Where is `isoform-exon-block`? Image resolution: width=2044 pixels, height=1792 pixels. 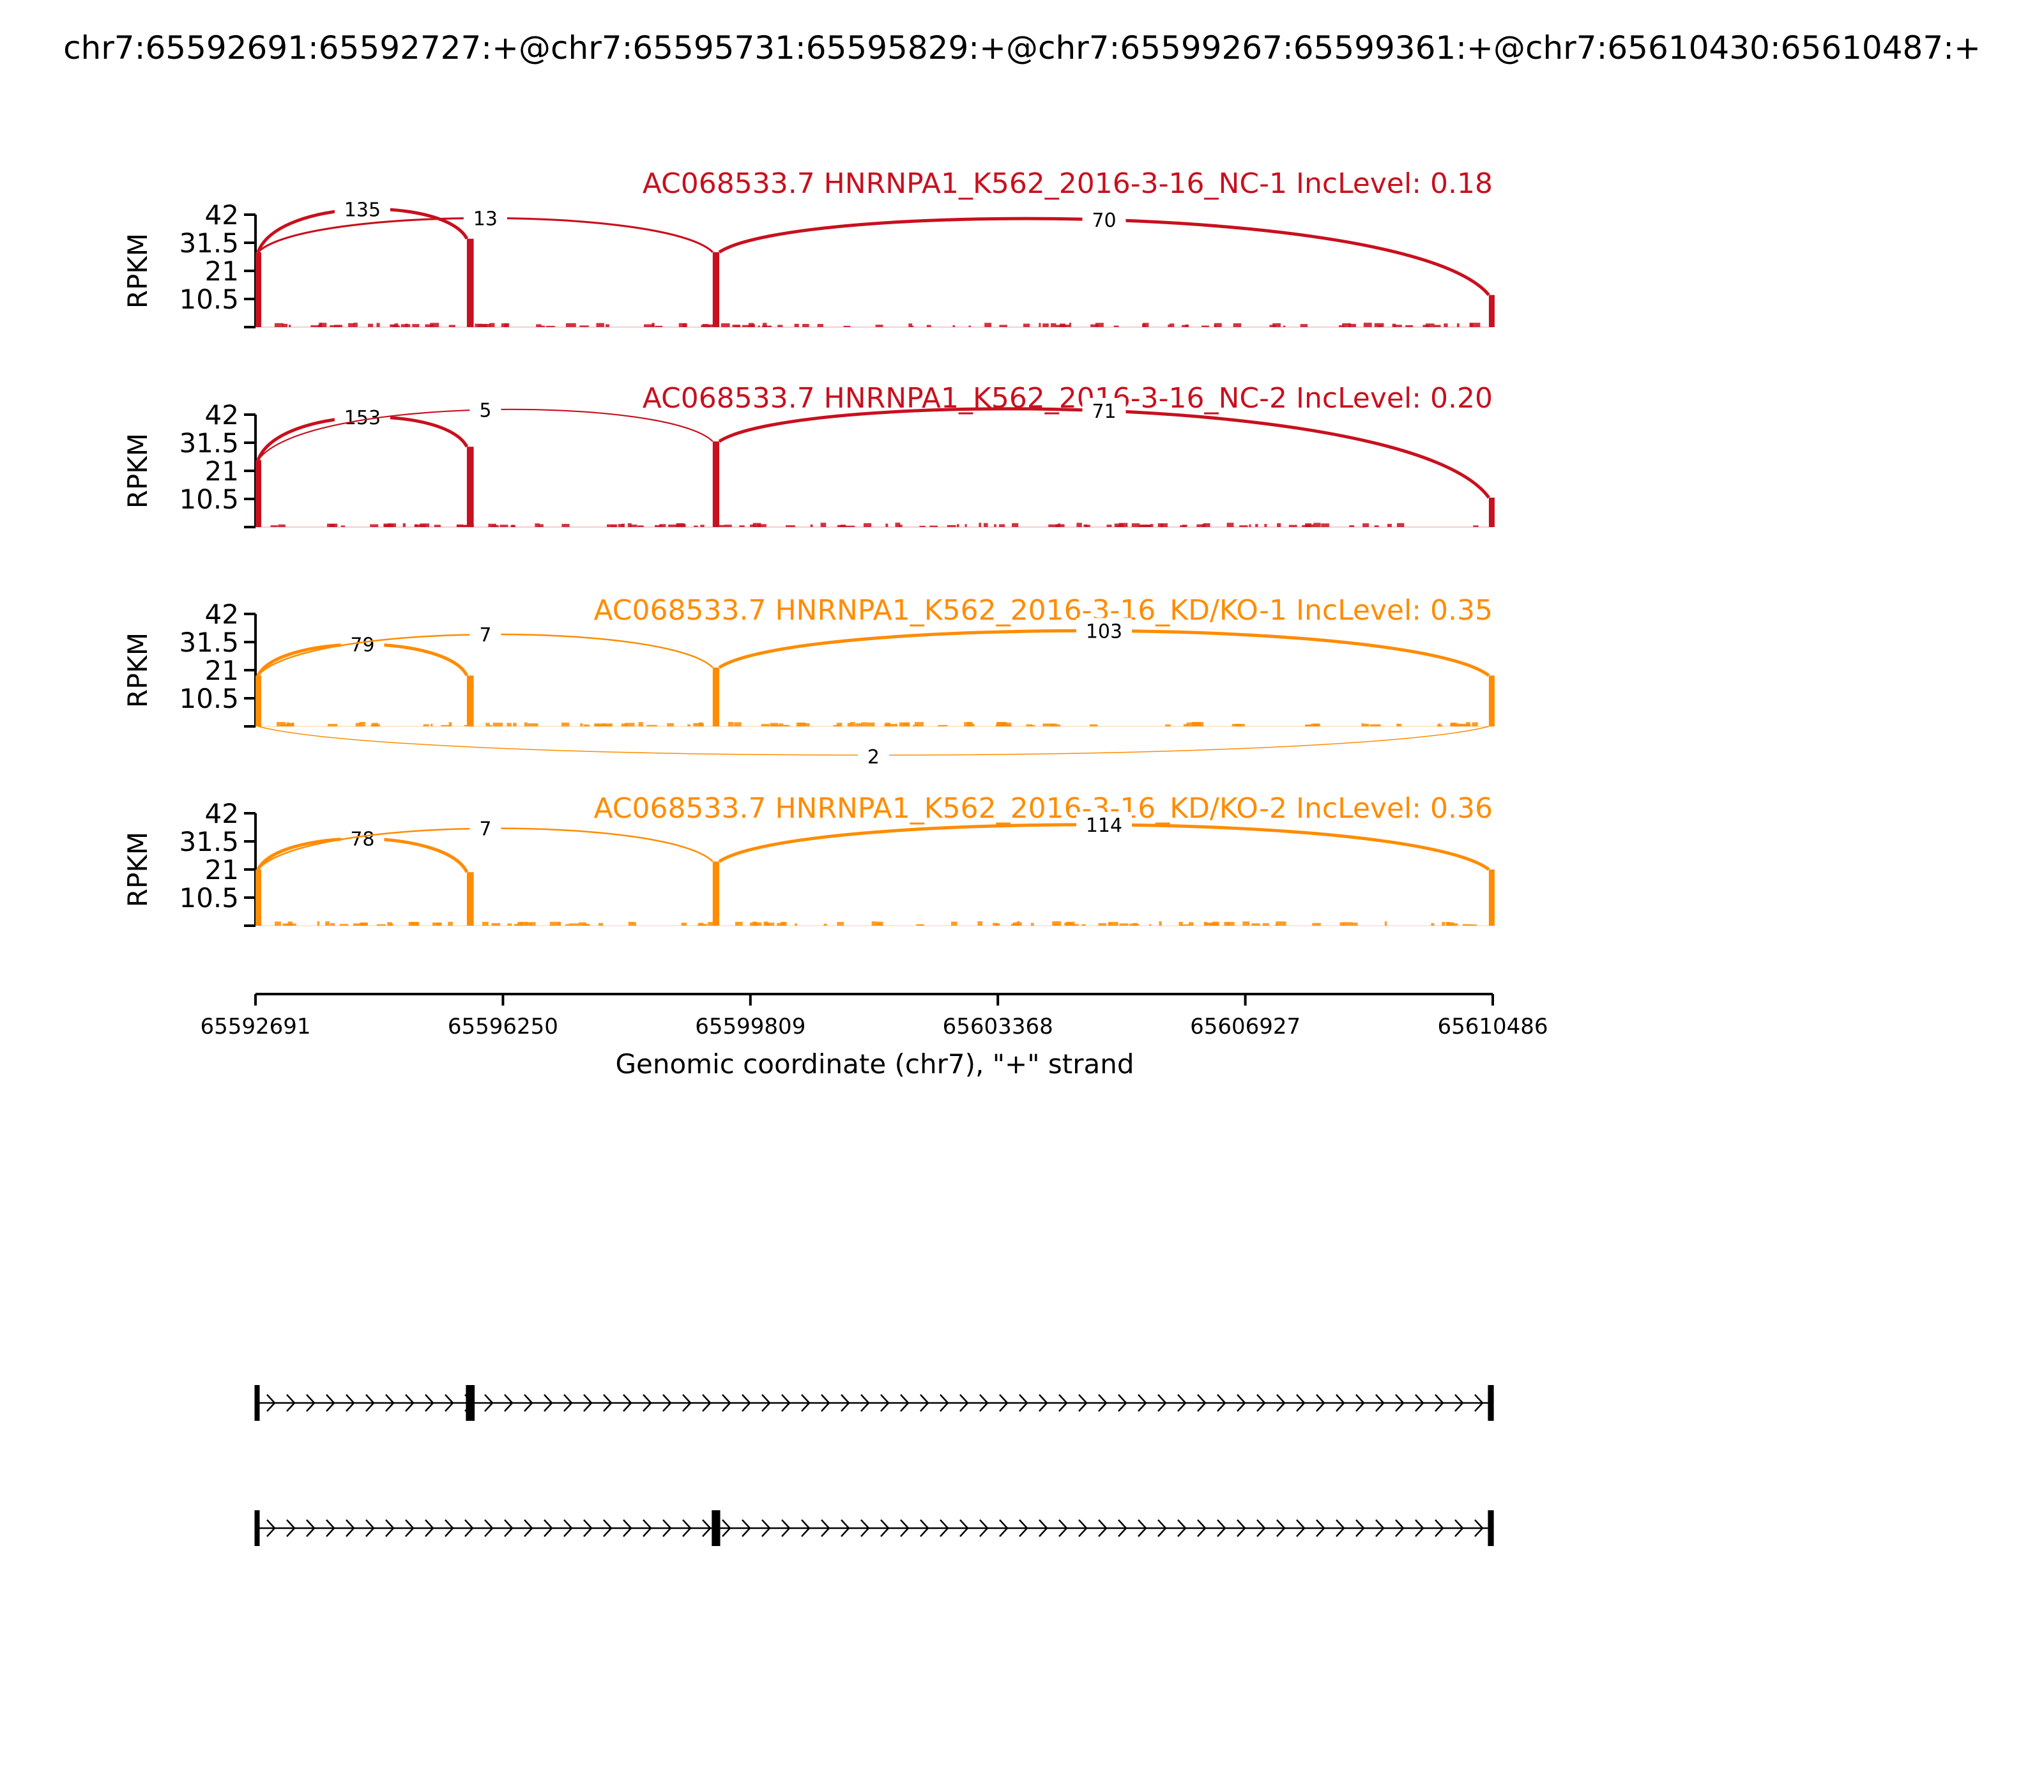 isoform-exon-block is located at coordinates (257, 1528).